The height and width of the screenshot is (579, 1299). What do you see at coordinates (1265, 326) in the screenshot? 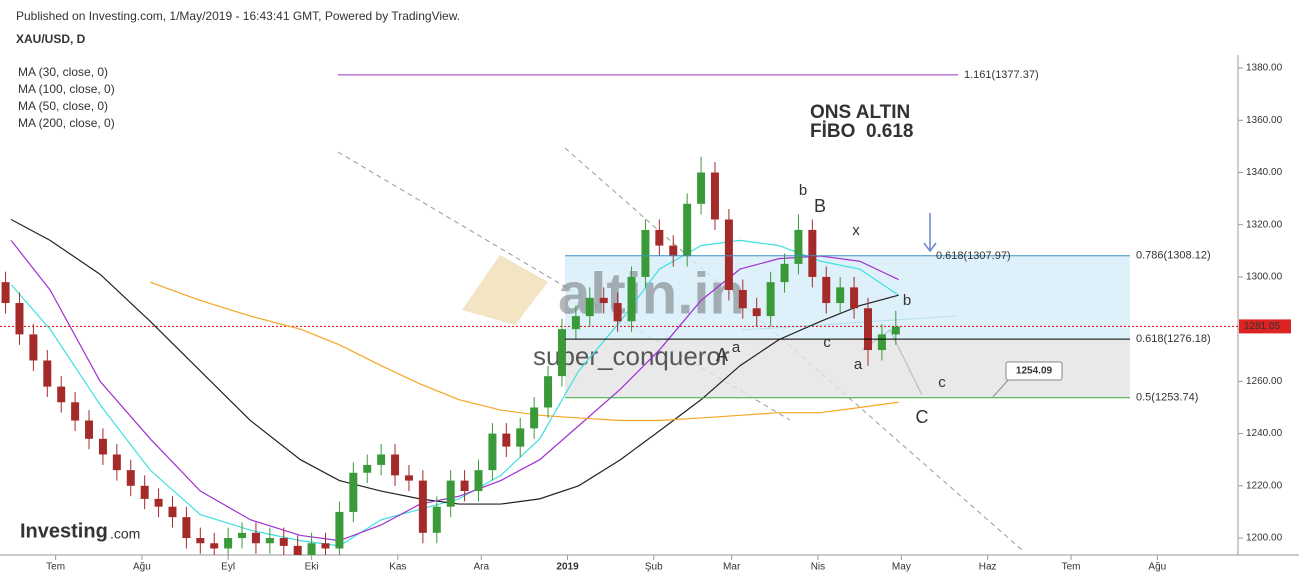
I see `last-price-box` at bounding box center [1265, 326].